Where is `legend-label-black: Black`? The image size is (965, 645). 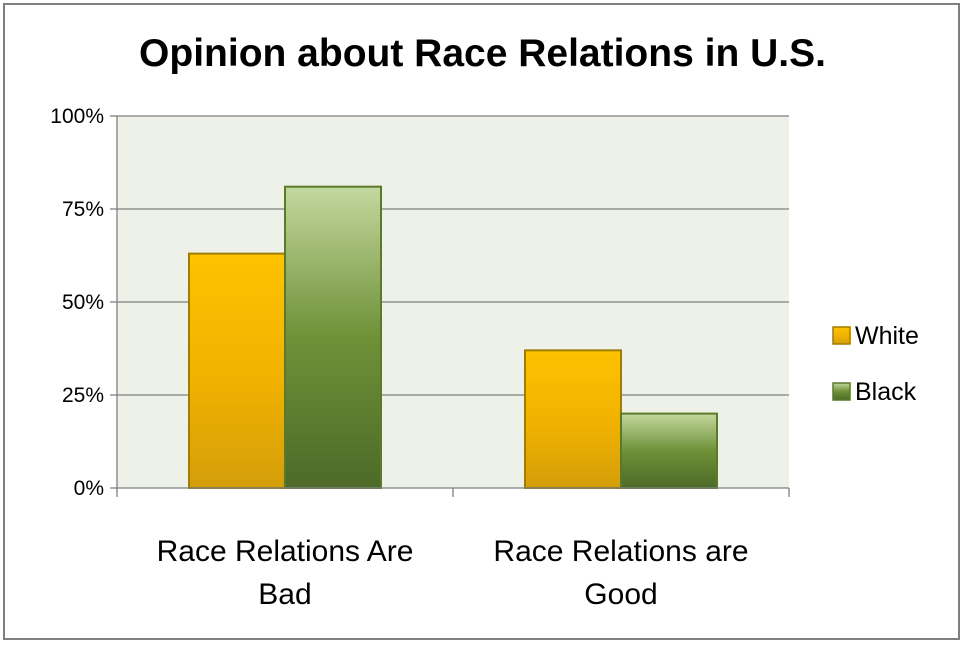
legend-label-black: Black is located at coordinates (886, 392).